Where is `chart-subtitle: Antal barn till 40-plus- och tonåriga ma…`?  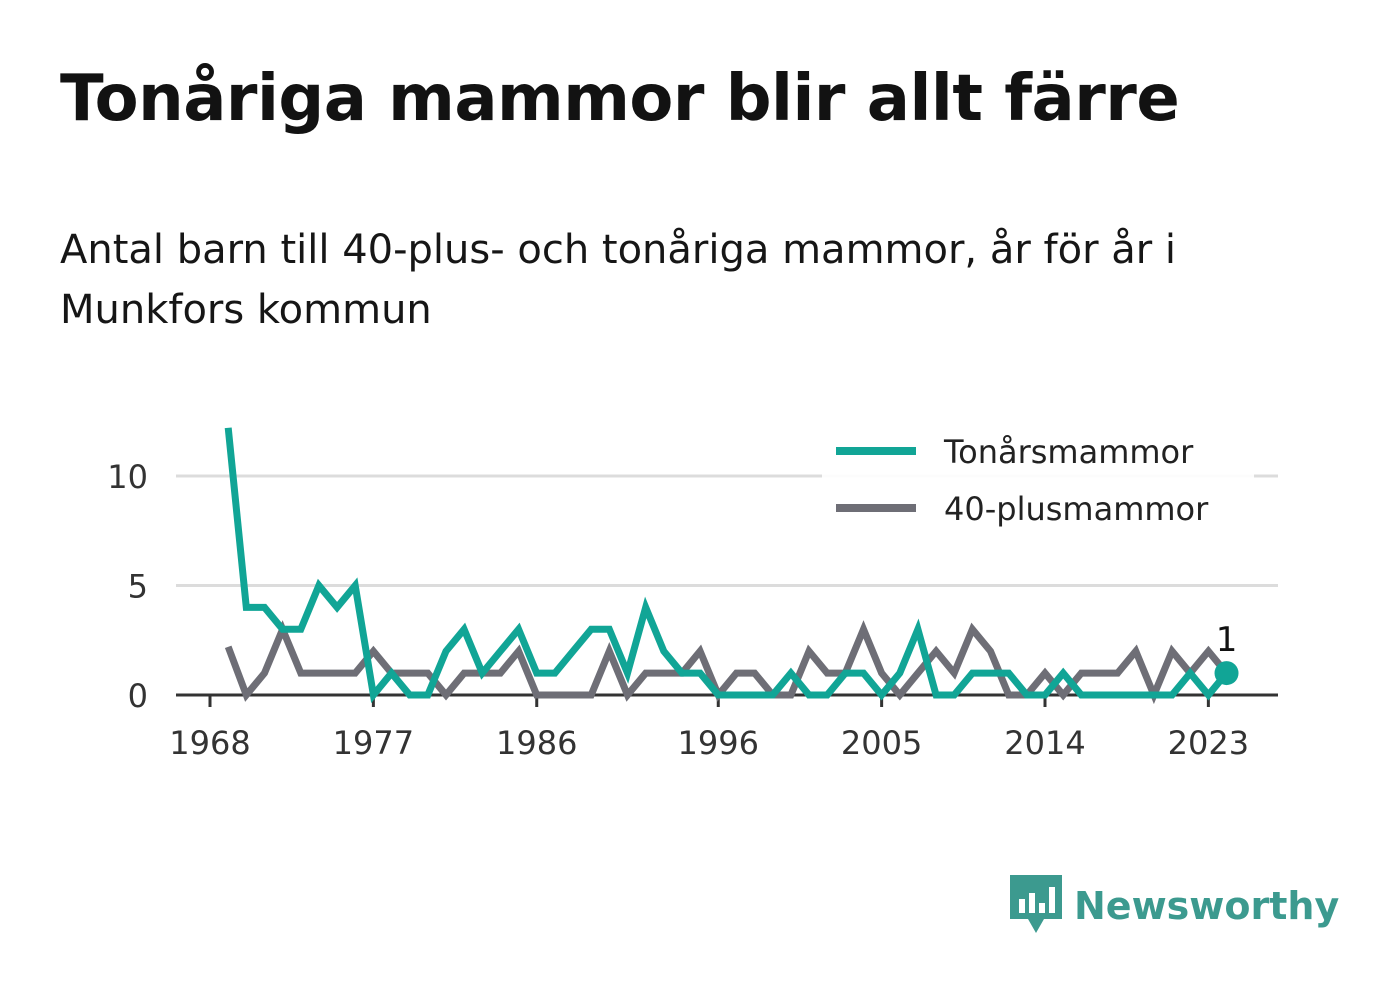
chart-subtitle: Antal barn till 40-plus- och tonåriga ma… is located at coordinates (618, 280).